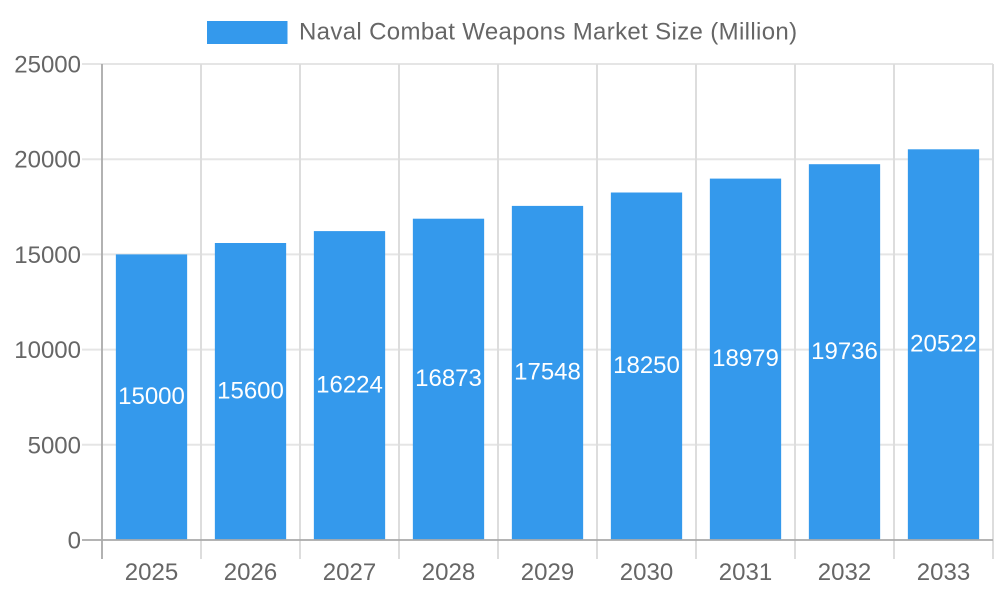 Image resolution: width=1000 pixels, height=600 pixels. Describe the element at coordinates (844, 351) in the screenshot. I see `svg-text: 19736` at that location.